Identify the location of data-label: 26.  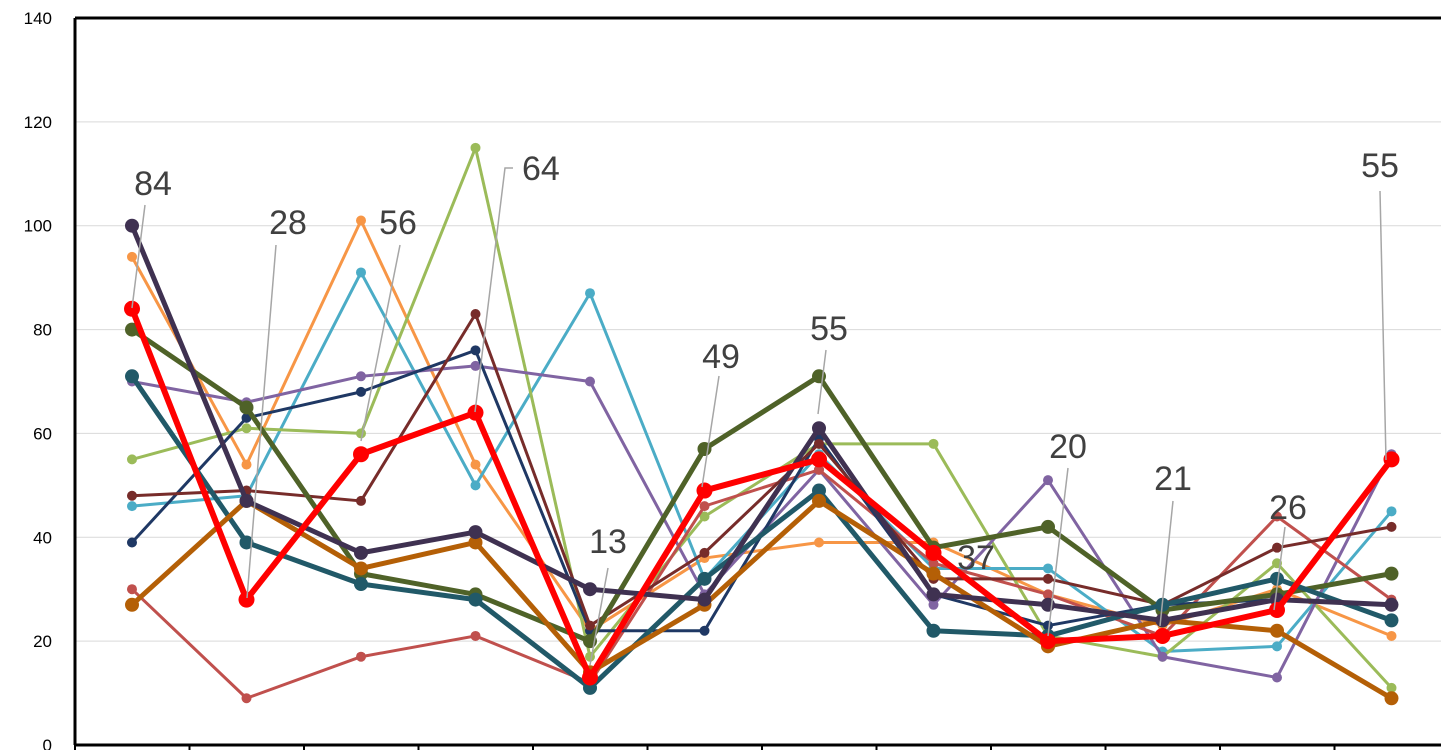
(1288, 508).